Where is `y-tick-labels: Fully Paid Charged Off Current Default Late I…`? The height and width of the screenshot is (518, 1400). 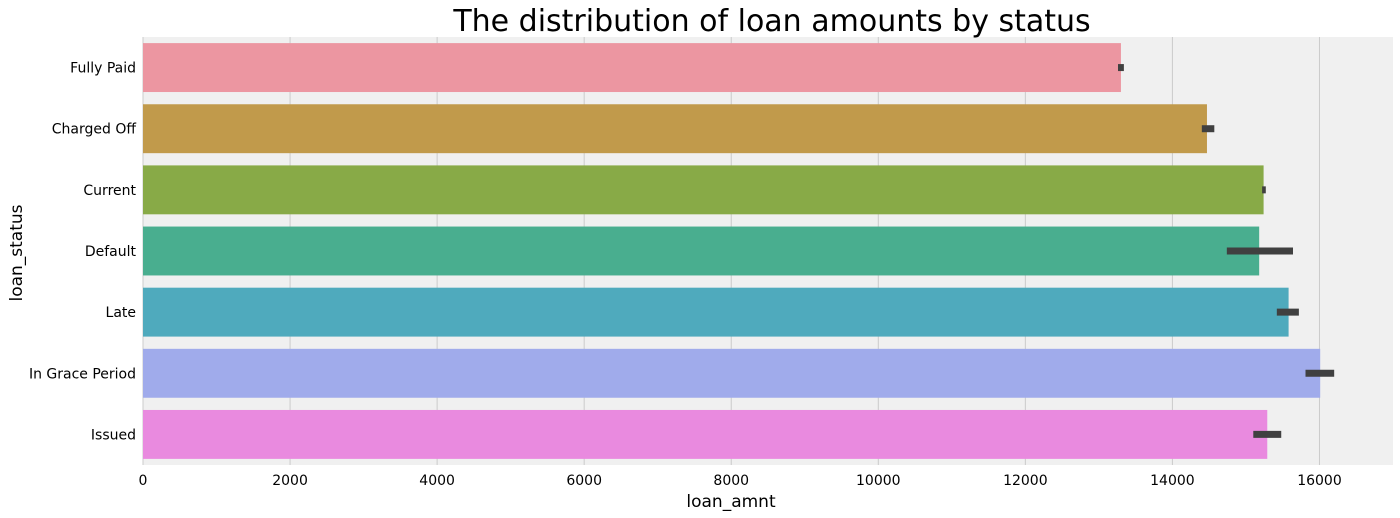 y-tick-labels: Fully Paid Charged Off Current Default Late I… is located at coordinates (83, 252).